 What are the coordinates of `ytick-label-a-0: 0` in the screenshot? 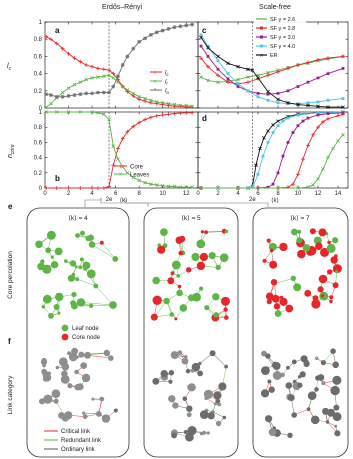 It's located at (41, 109).